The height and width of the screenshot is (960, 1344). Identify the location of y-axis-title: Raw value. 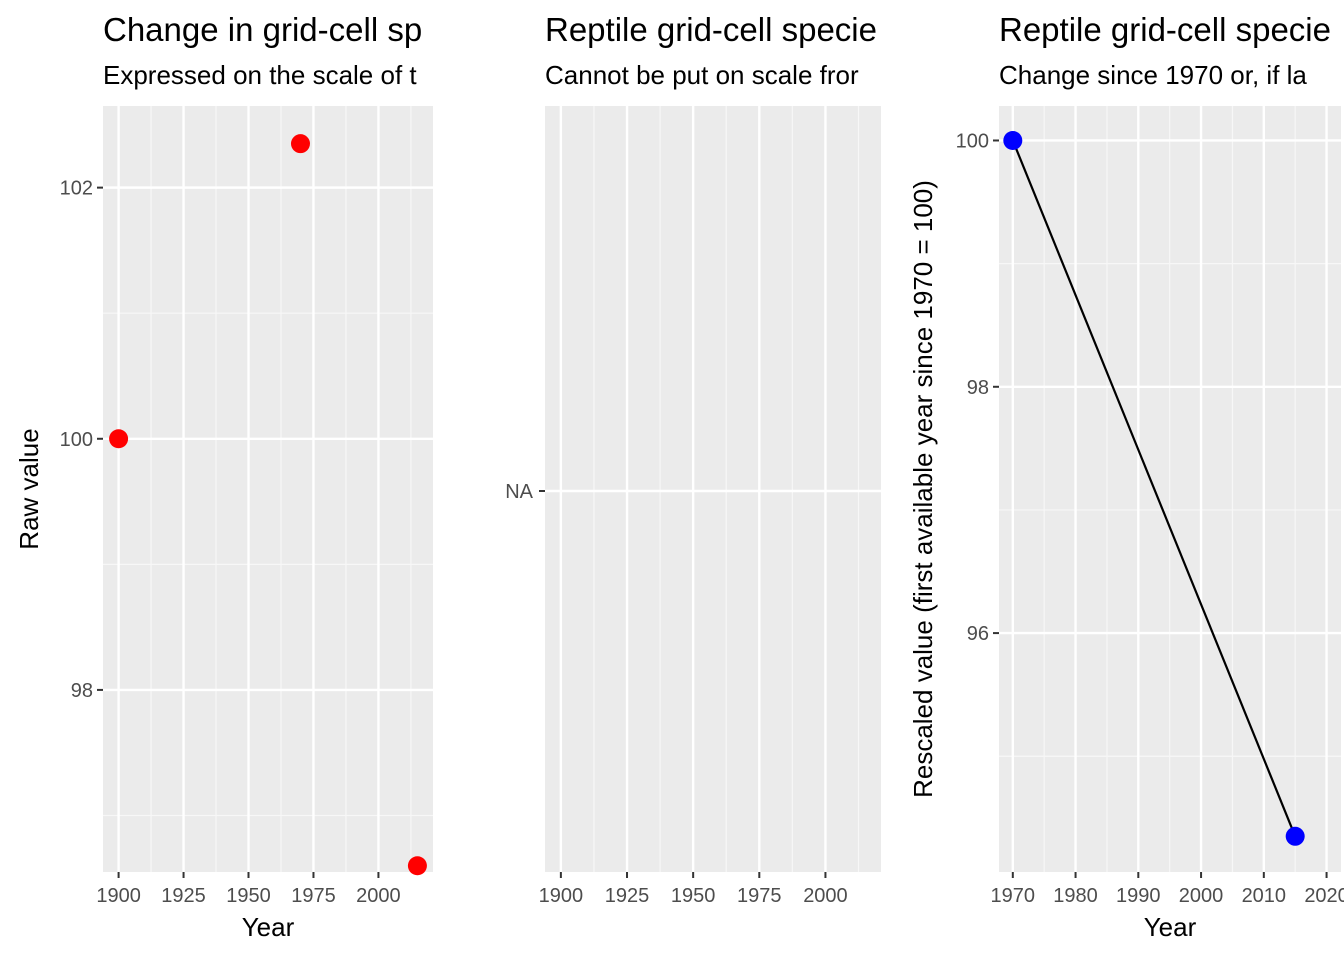
(29, 488).